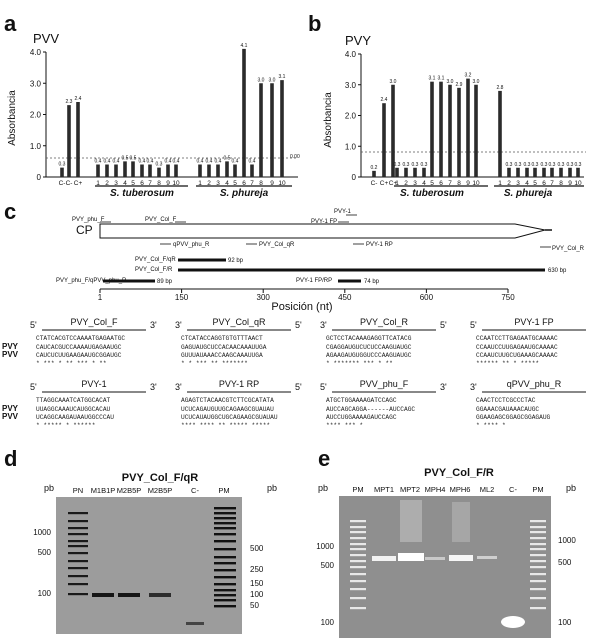 This screenshot has height=642, width=589. Describe the element at coordinates (314, 23) in the screenshot. I see `panel-letter-b: b` at that location.